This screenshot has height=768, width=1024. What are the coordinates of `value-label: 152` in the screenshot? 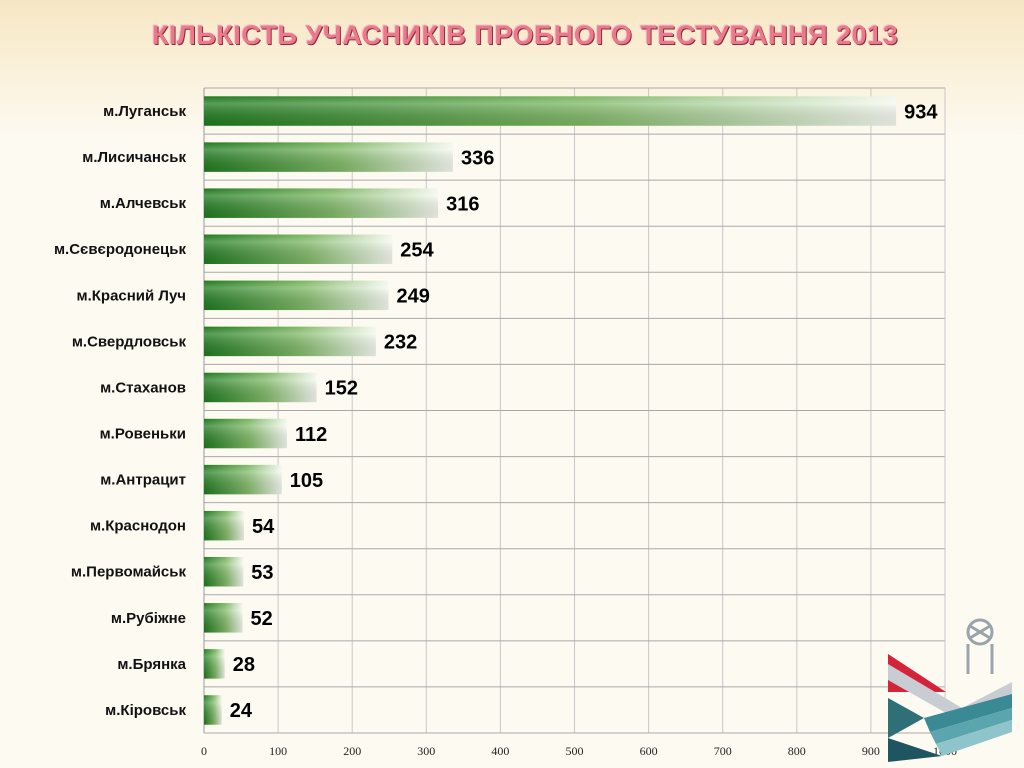 It's located at (341, 389).